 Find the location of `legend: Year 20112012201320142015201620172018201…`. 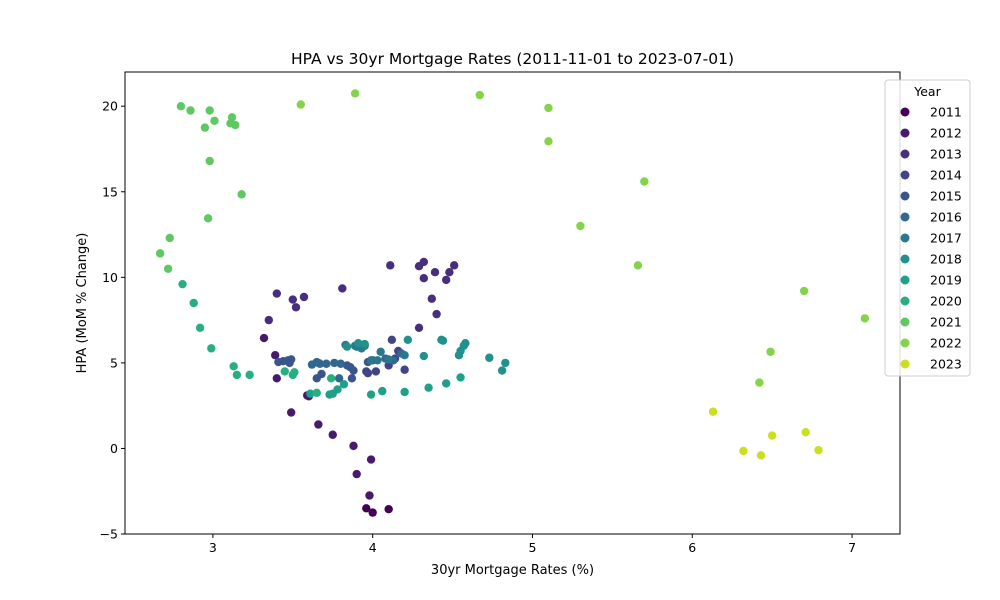

legend: Year 20112012201320142015201620172018201… is located at coordinates (927, 228).